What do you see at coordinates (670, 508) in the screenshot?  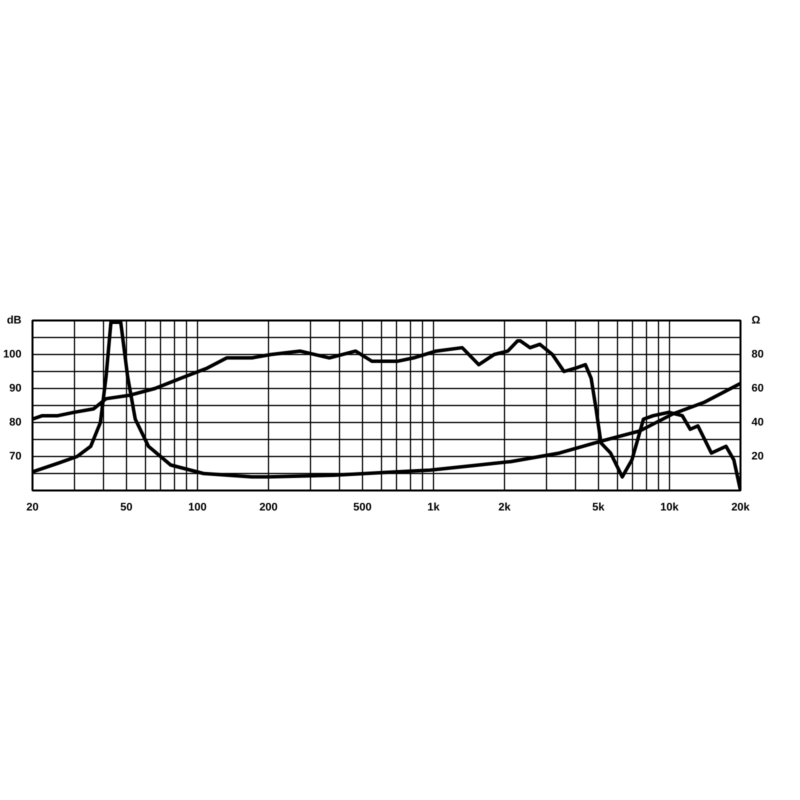 I see `x-tick-label: 10k` at bounding box center [670, 508].